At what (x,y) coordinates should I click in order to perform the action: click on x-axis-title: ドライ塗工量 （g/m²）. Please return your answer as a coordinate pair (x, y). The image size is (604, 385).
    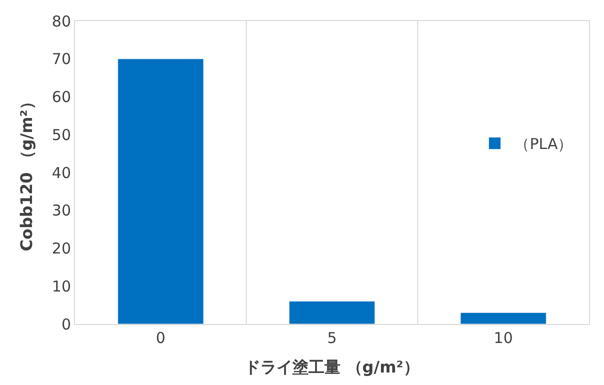
    Looking at the image, I should click on (332, 367).